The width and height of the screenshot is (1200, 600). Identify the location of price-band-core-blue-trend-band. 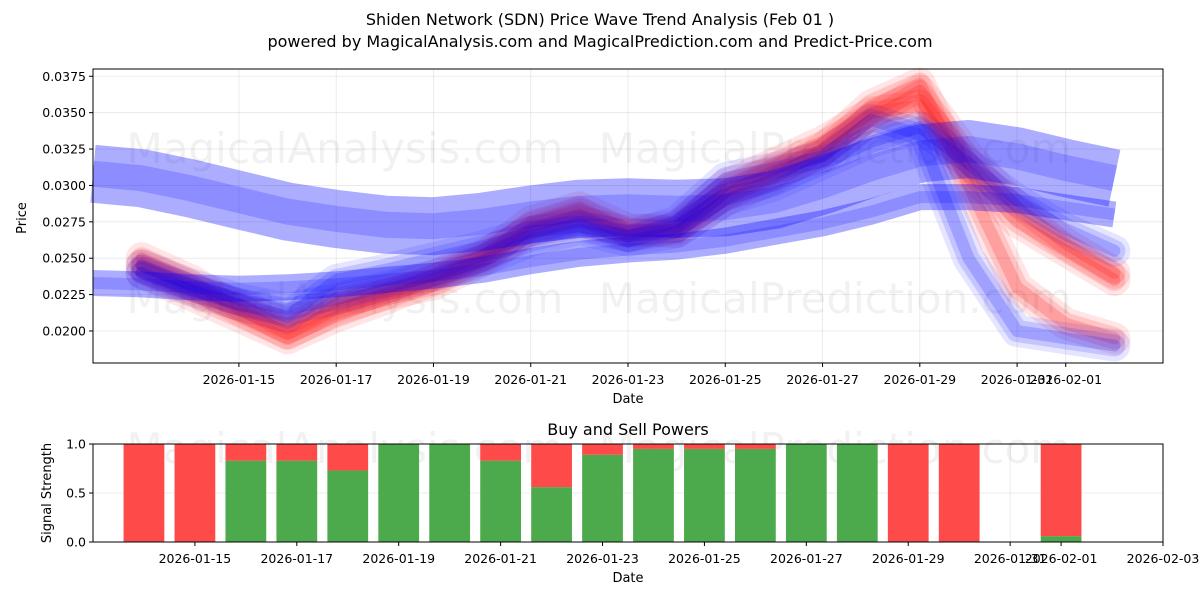
(604, 243).